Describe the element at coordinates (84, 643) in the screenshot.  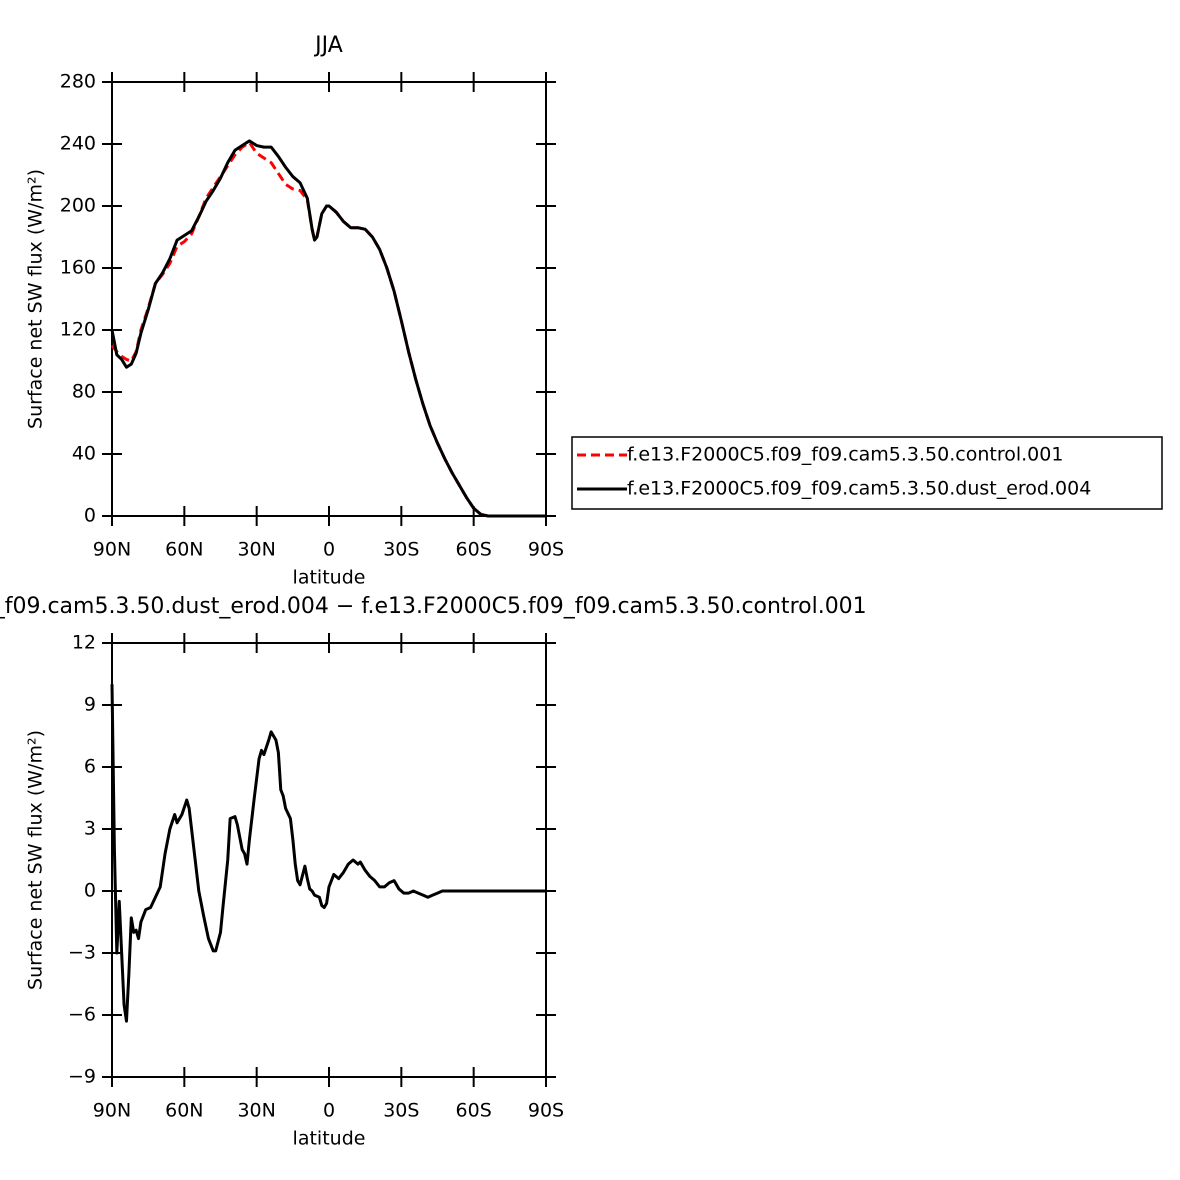
I see `y-tick-label: 12` at that location.